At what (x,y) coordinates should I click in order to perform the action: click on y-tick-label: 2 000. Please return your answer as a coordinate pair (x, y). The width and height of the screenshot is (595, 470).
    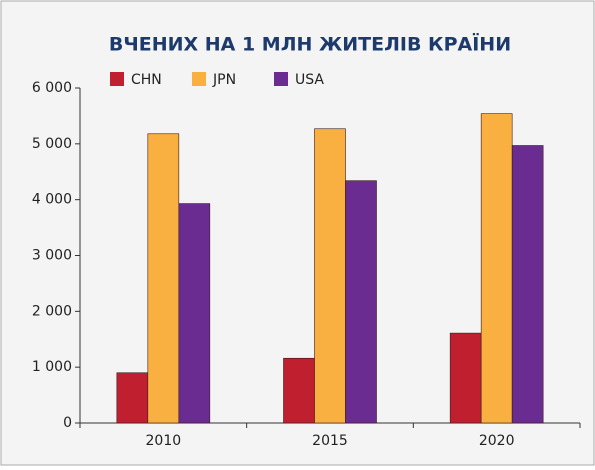
    Looking at the image, I should click on (52, 311).